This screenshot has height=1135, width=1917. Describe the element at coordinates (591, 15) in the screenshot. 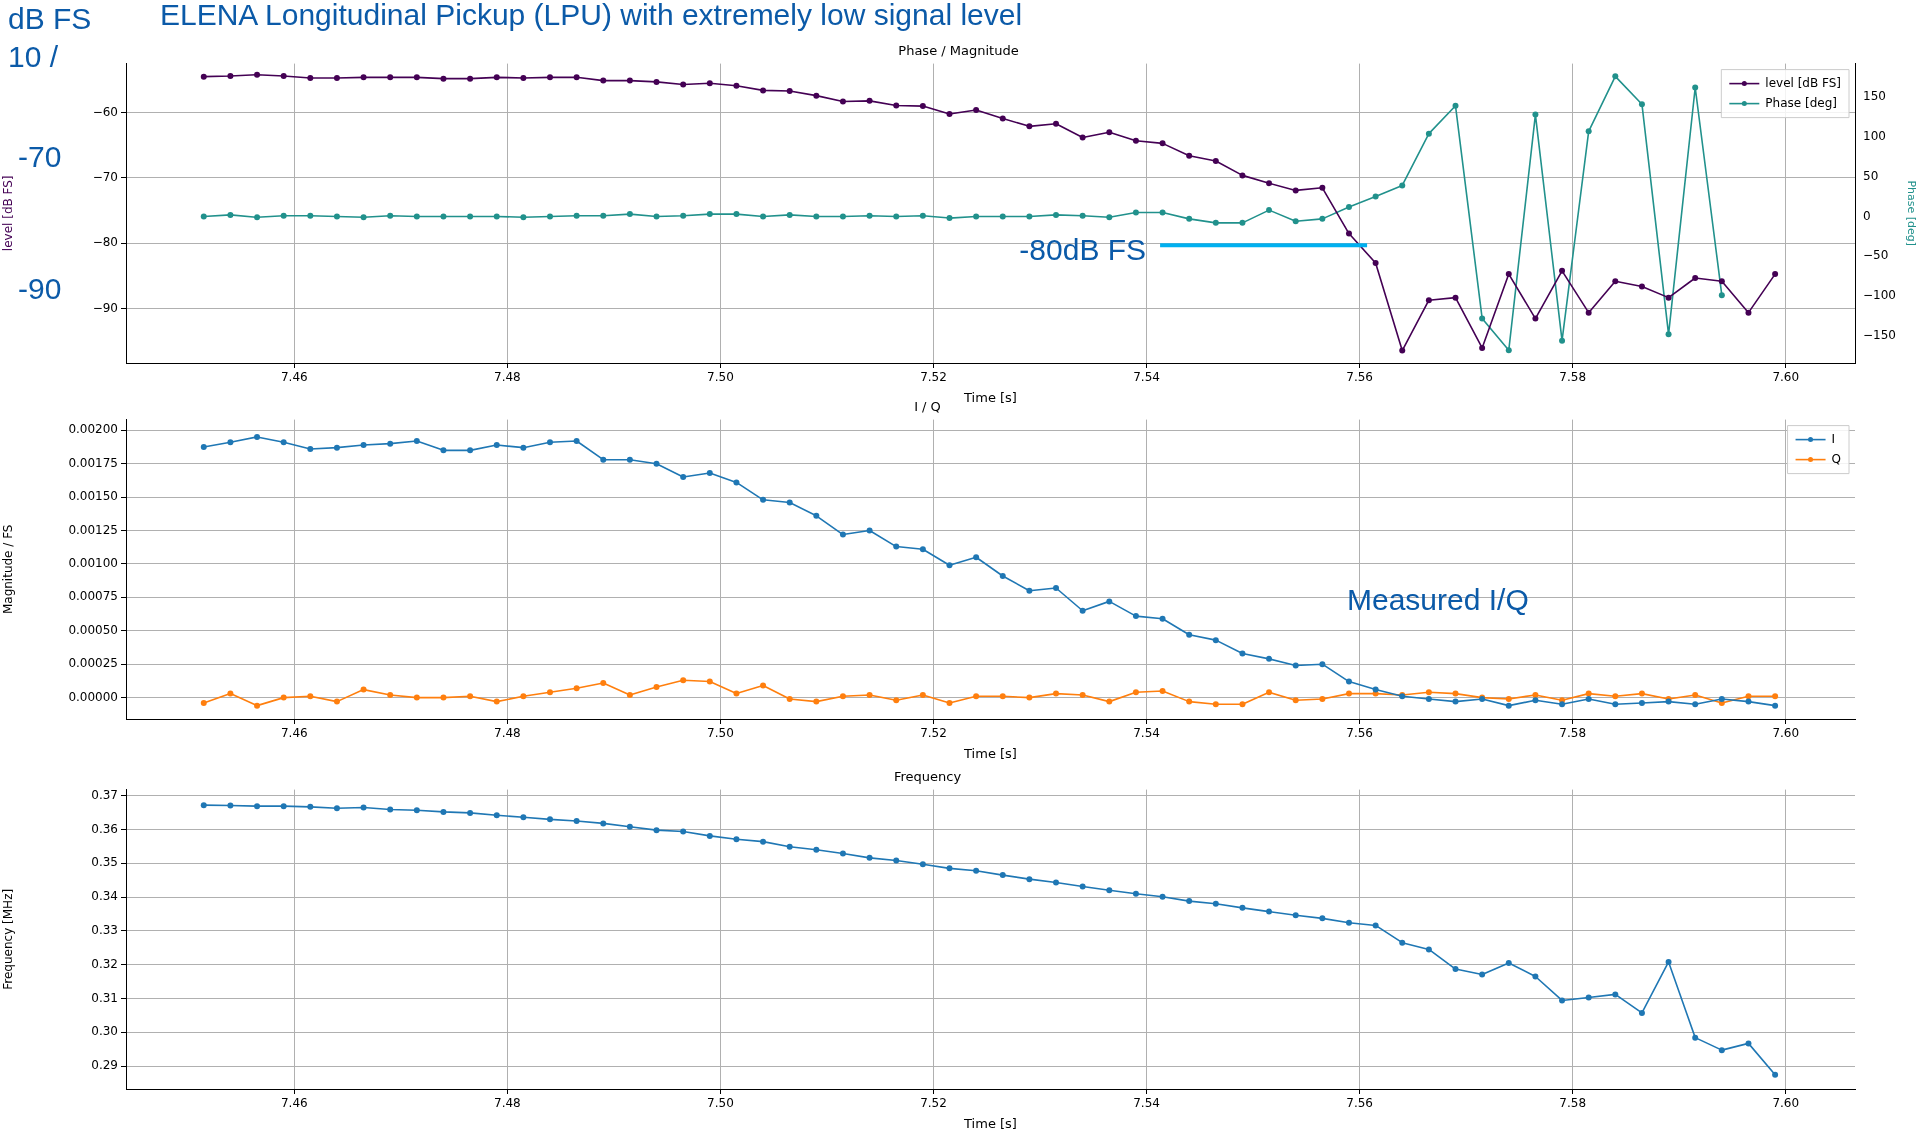

I see `text: ELENA Longitudinal Pickup (LPU) with extremely low signal level` at that location.